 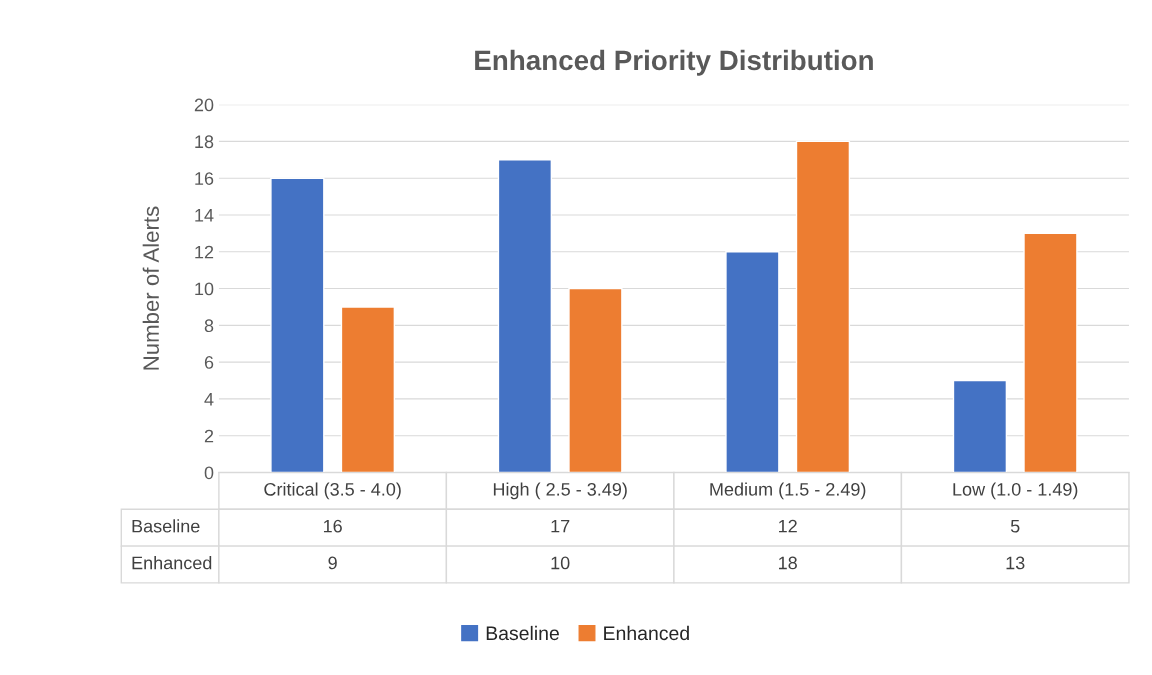 What do you see at coordinates (209, 362) in the screenshot?
I see `y-tick-label: 6` at bounding box center [209, 362].